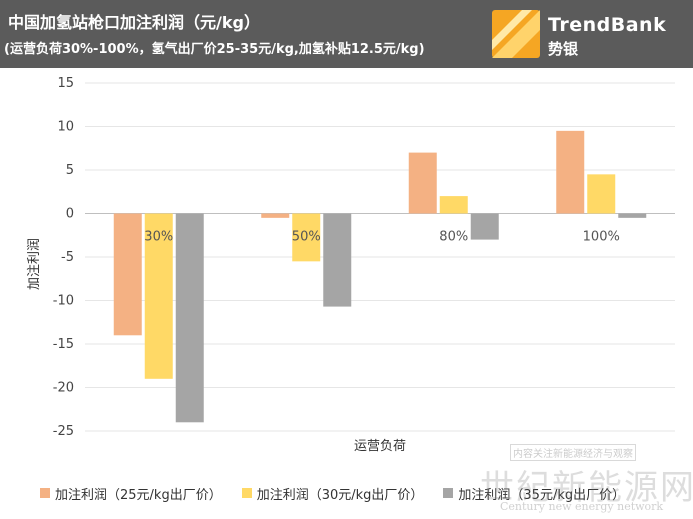 Image resolution: width=693 pixels, height=519 pixels. What do you see at coordinates (573, 452) in the screenshot?
I see `watermark-caption: 内容关注新能源经济与观察` at bounding box center [573, 452].